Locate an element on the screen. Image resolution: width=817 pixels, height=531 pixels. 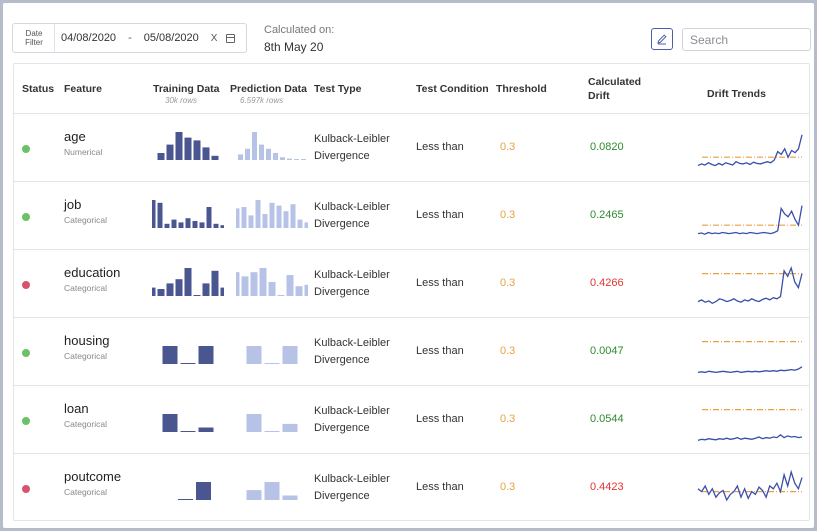
end-date: 05/08/2020 is located at coordinates (171, 38).